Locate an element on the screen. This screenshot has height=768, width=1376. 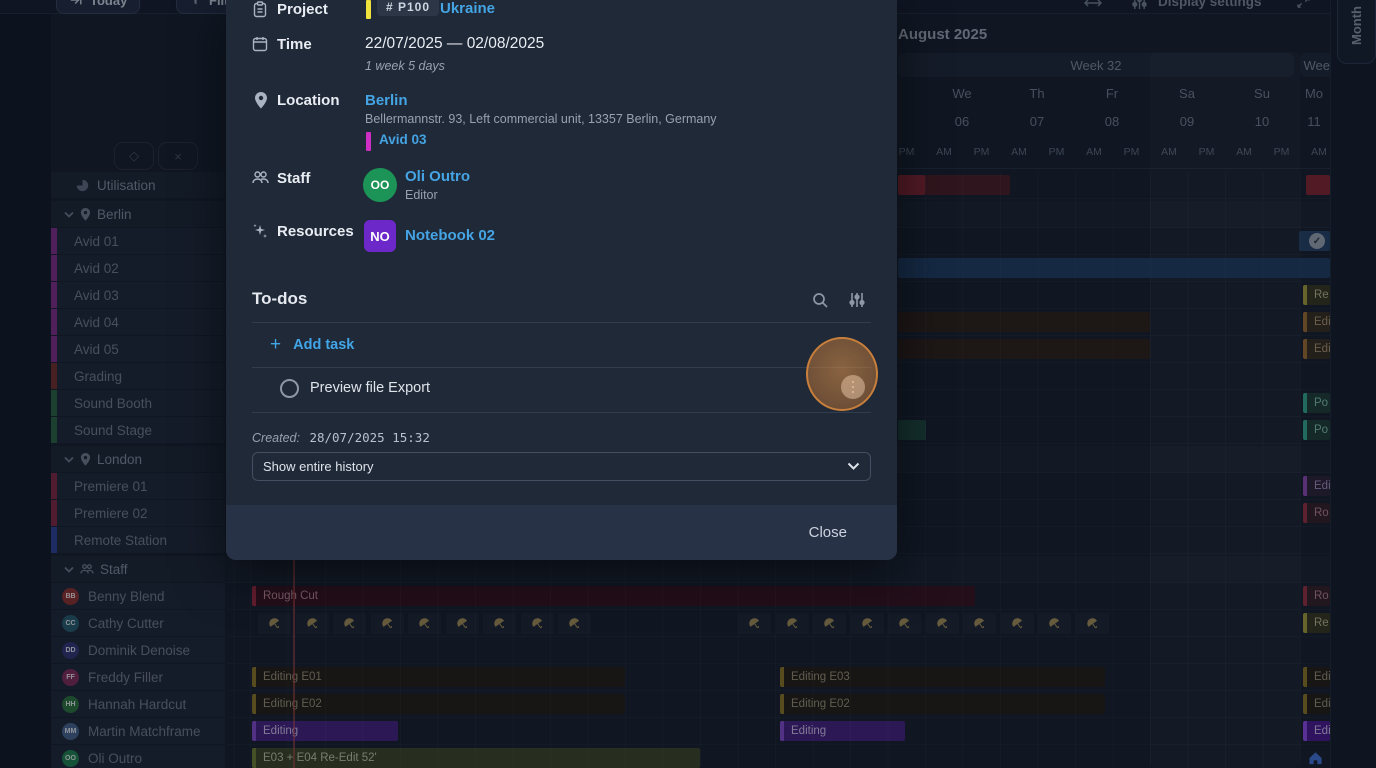
tab-month-view: Month is located at coordinates (1356, 32).